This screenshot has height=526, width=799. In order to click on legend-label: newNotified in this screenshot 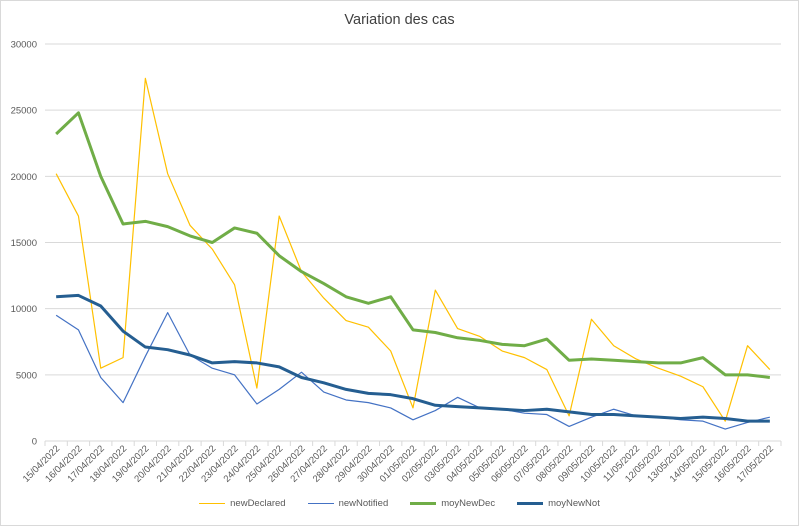, I will do `click(363, 503)`.